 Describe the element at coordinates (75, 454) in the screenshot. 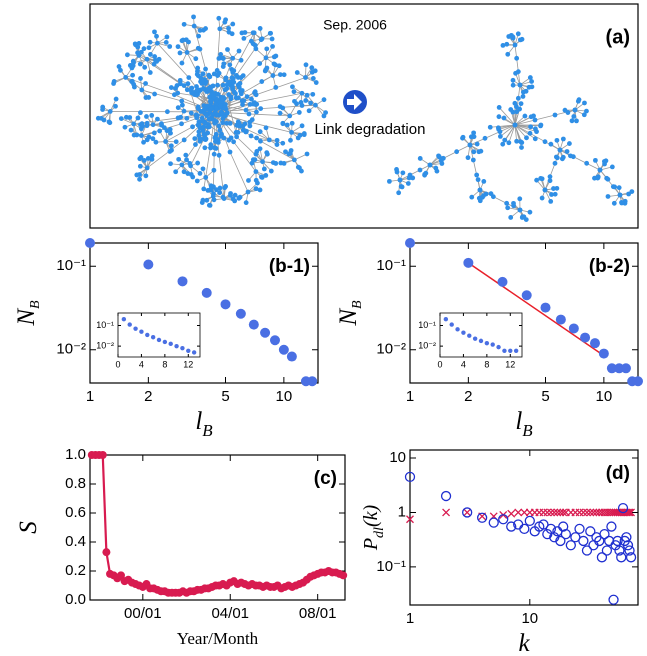

I see `y-tick-label: 1.0` at that location.